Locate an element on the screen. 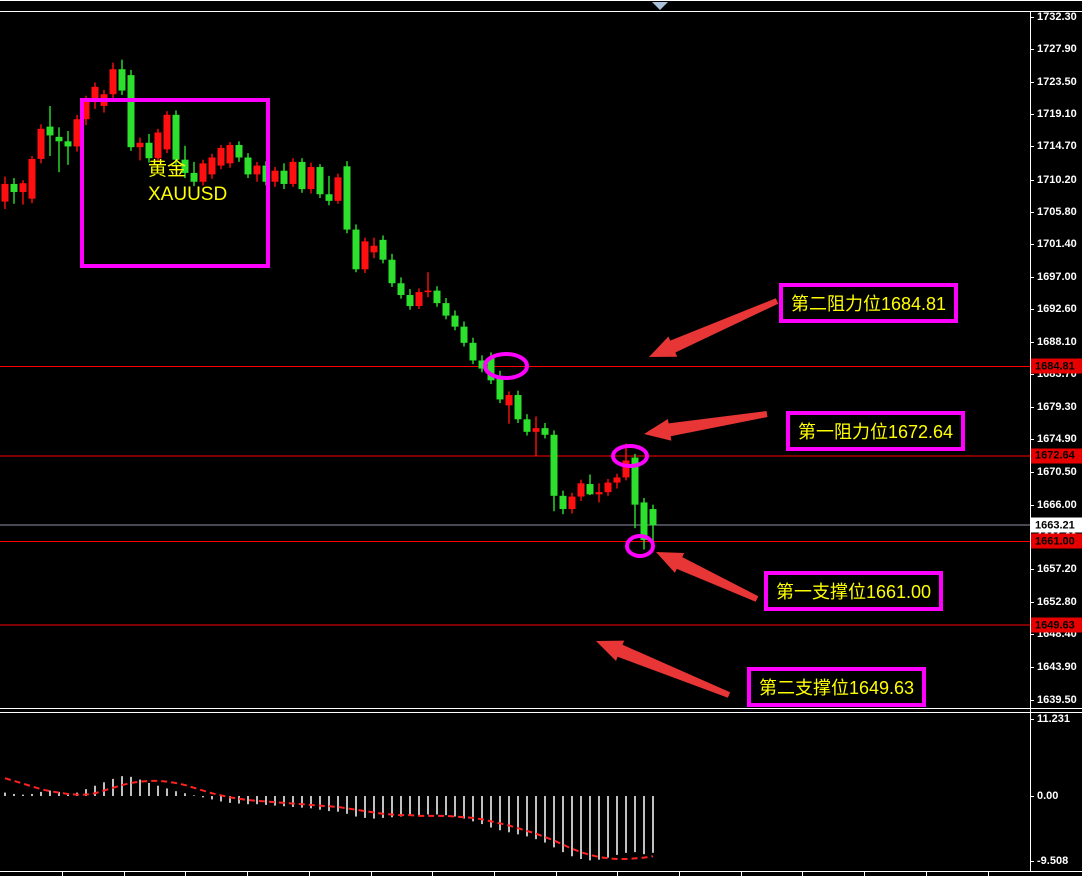 Image resolution: width=1082 pixels, height=876 pixels. price-axis-label: 1701.40 is located at coordinates (1057, 244).